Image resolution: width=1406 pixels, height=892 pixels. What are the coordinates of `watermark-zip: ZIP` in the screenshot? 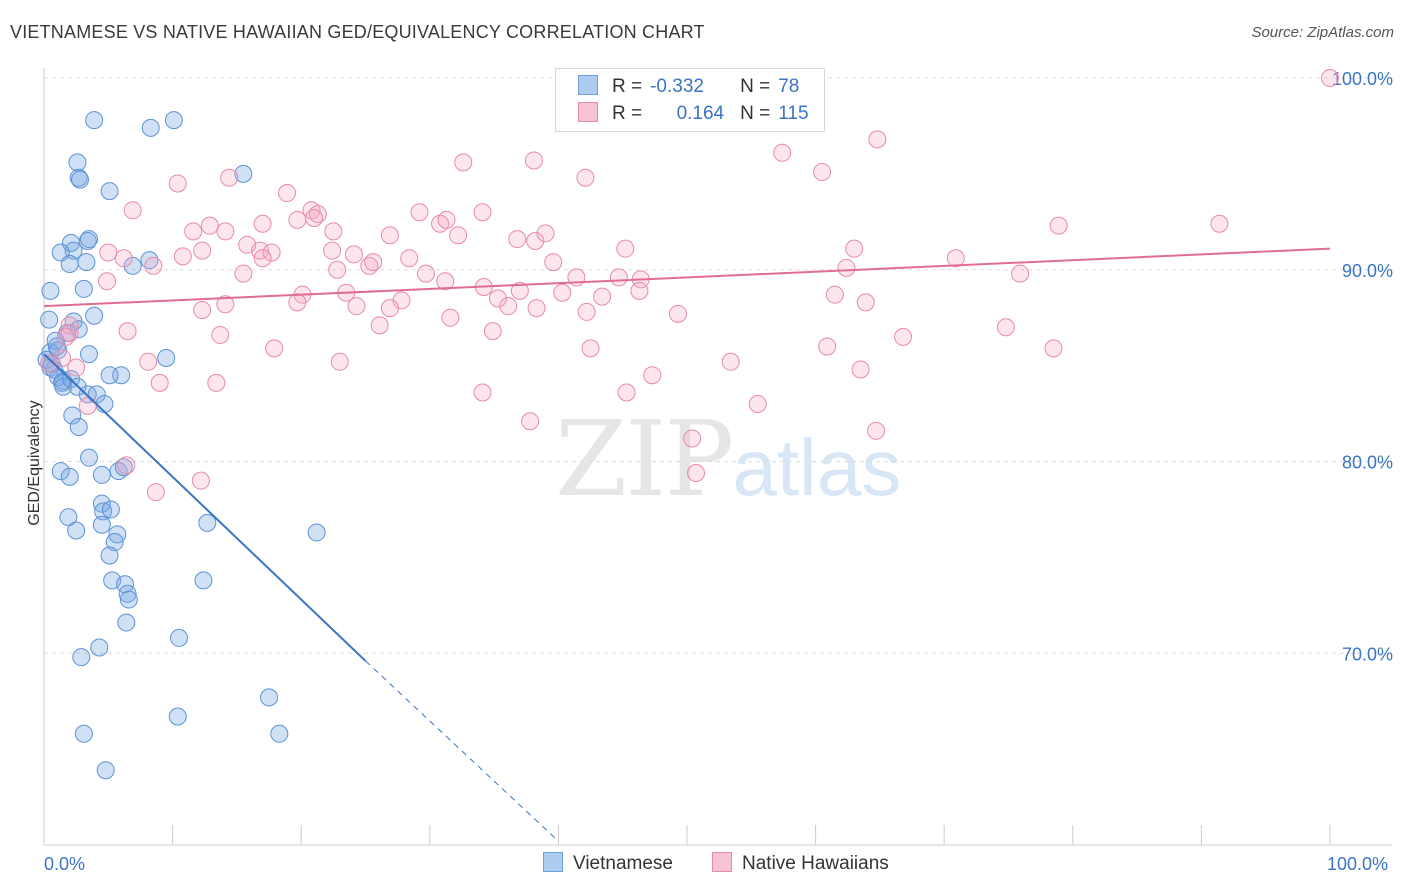 It's located at (644, 459).